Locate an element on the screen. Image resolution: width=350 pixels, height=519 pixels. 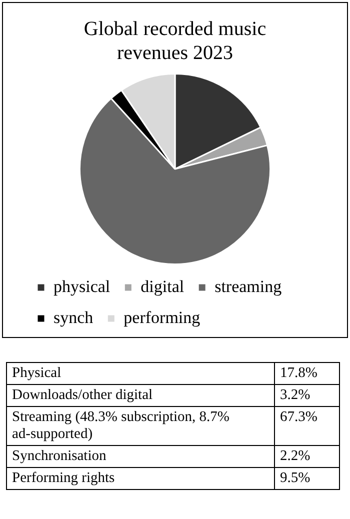
legend-label: digital is located at coordinates (162, 286).